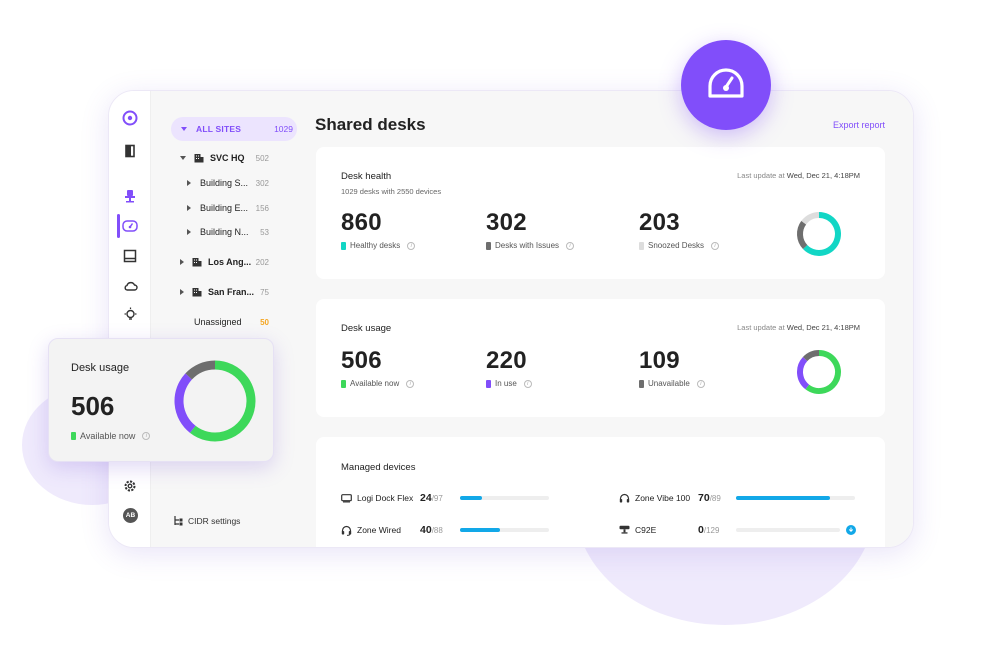  I want to click on with-text: with, so click(388, 191).